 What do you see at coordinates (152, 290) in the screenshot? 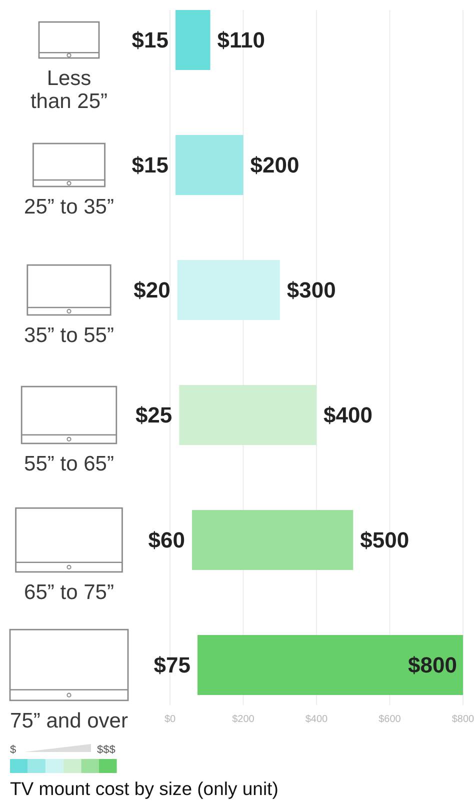
I see `annotation: $20` at bounding box center [152, 290].